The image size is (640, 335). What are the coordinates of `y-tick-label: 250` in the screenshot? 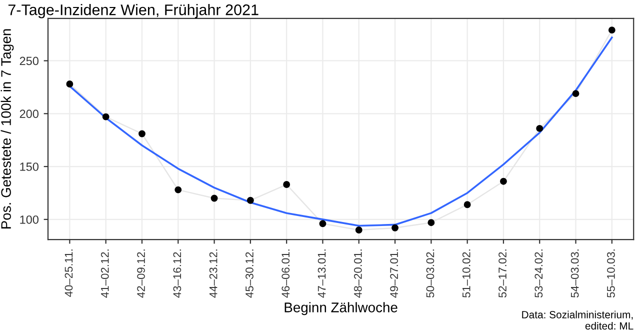 It's located at (29, 61).